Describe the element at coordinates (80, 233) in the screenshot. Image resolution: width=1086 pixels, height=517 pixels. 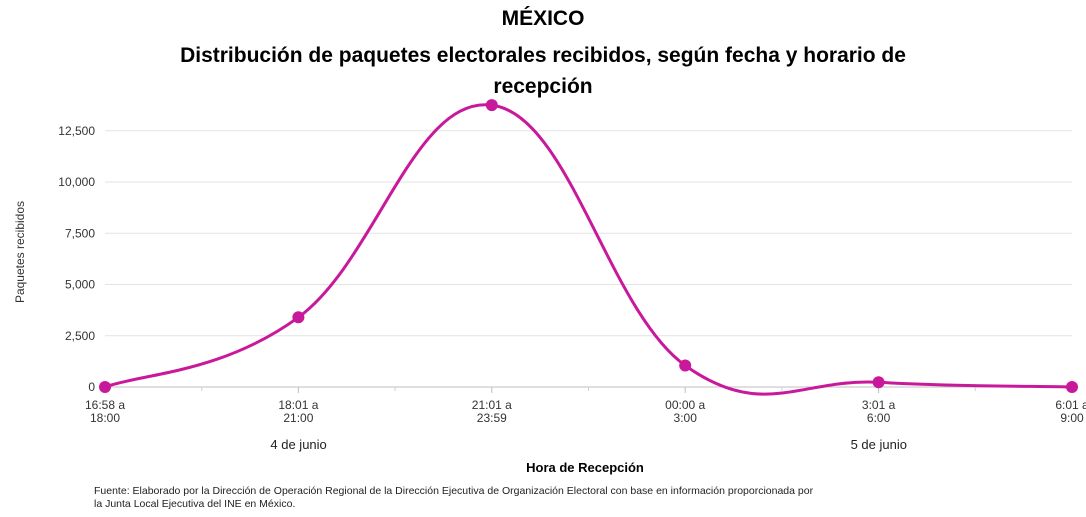
I see `y-tick-label: 7,500` at that location.